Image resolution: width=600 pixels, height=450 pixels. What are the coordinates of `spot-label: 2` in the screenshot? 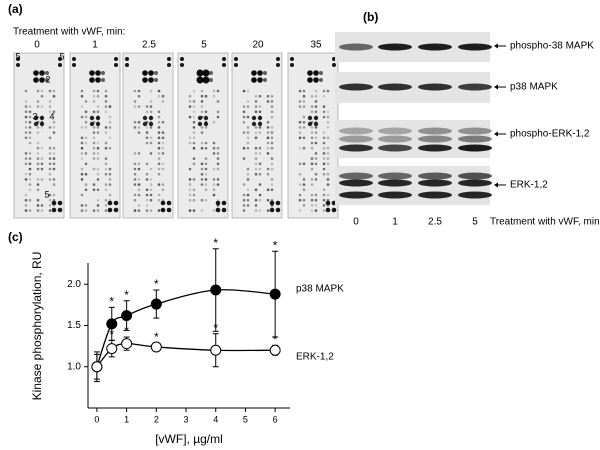 It's located at (47, 79).